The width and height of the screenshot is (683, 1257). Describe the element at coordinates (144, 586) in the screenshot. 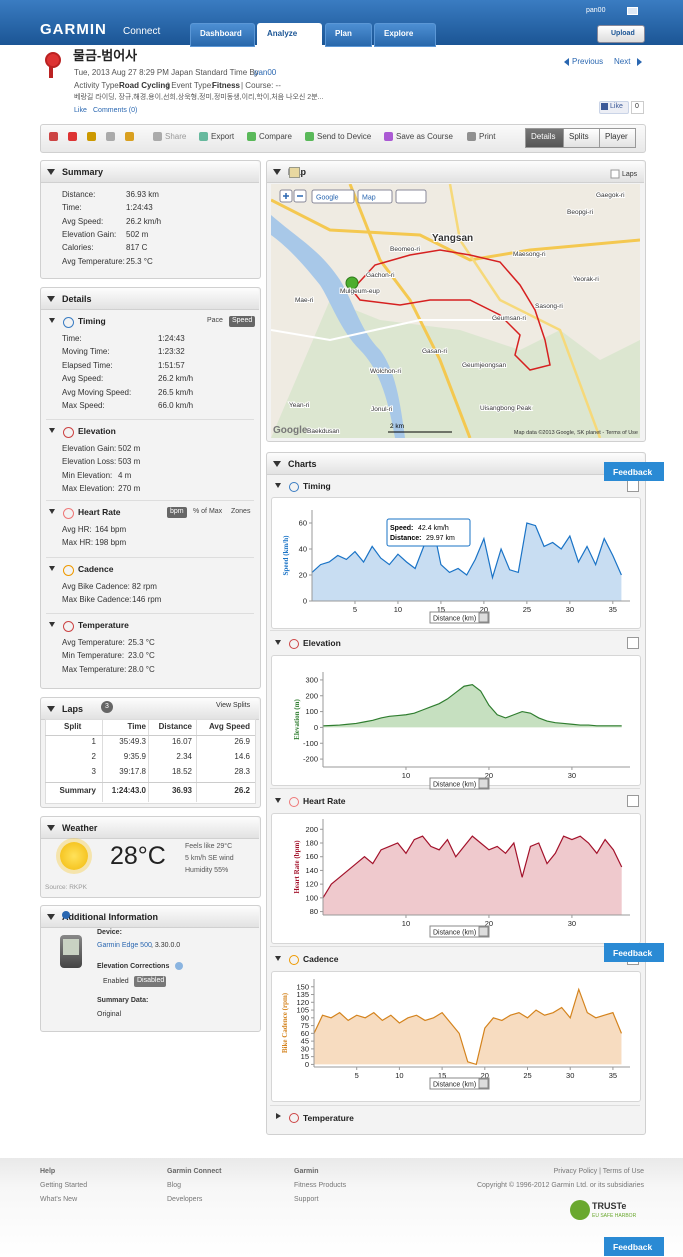

I see `stat-value: 82 rpm` at that location.